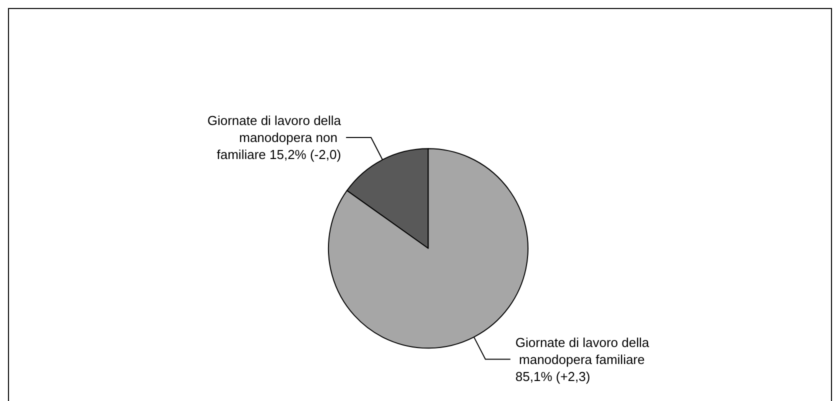 The height and width of the screenshot is (401, 840). I want to click on slice-label: Giornate di lavoro della manodopera non familiare 15,2% (-2,0), so click(274, 137).